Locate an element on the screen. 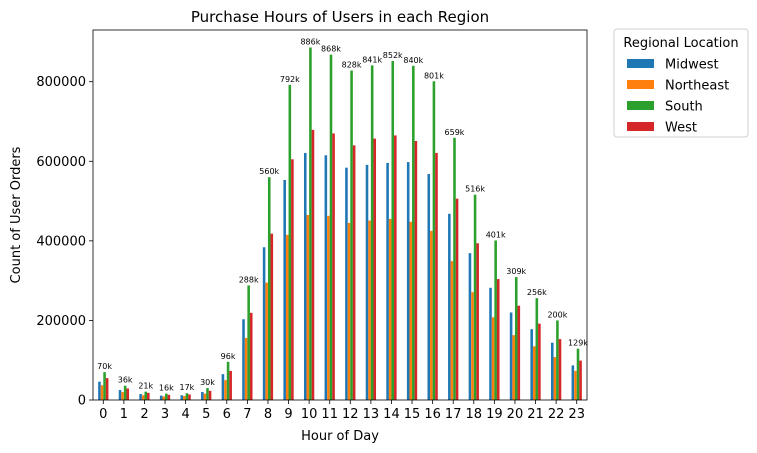 This screenshot has width=757, height=453. legend-title: Regional Location is located at coordinates (680, 43).